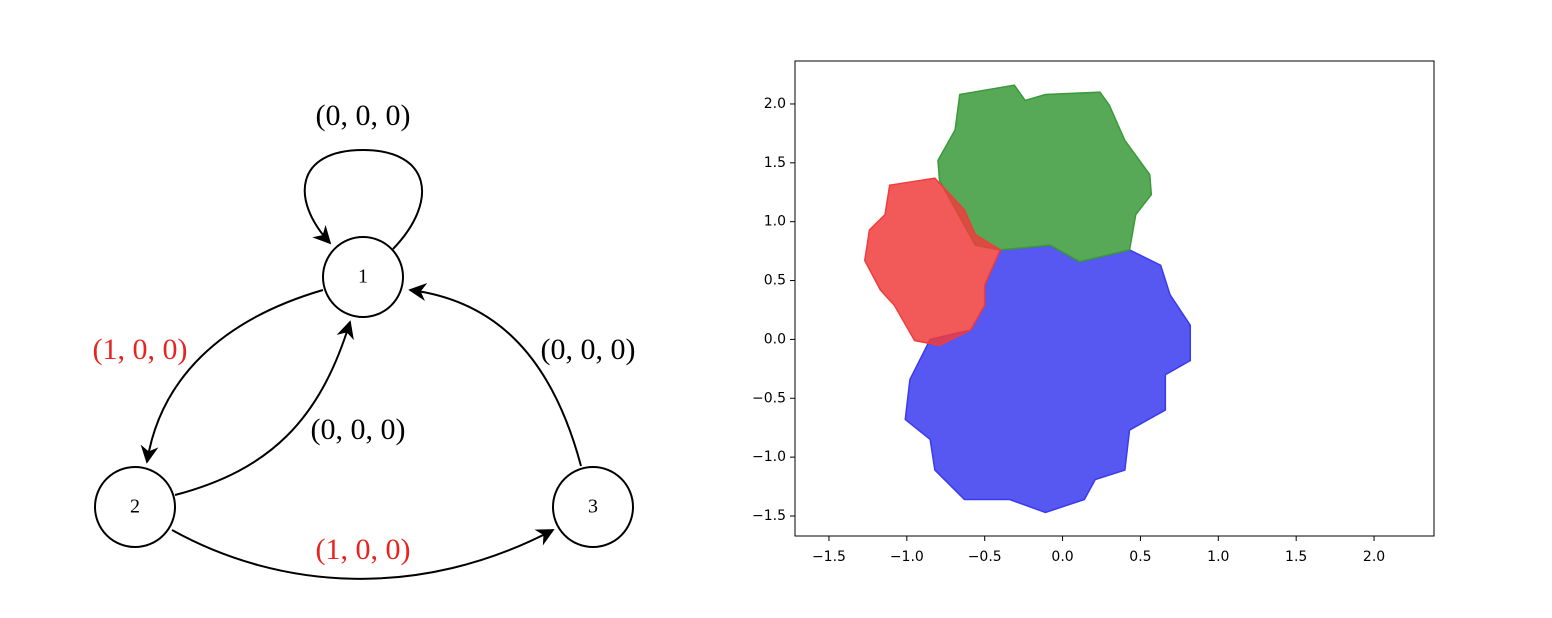 The width and height of the screenshot is (1552, 618). What do you see at coordinates (1296, 557) in the screenshot?
I see `x-tick-label: 1.5` at bounding box center [1296, 557].